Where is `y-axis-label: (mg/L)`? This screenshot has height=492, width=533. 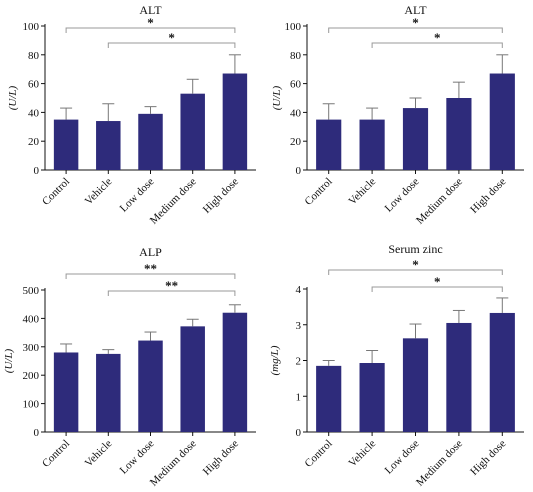
y-axis-label: (mg/L) is located at coordinates (275, 360).